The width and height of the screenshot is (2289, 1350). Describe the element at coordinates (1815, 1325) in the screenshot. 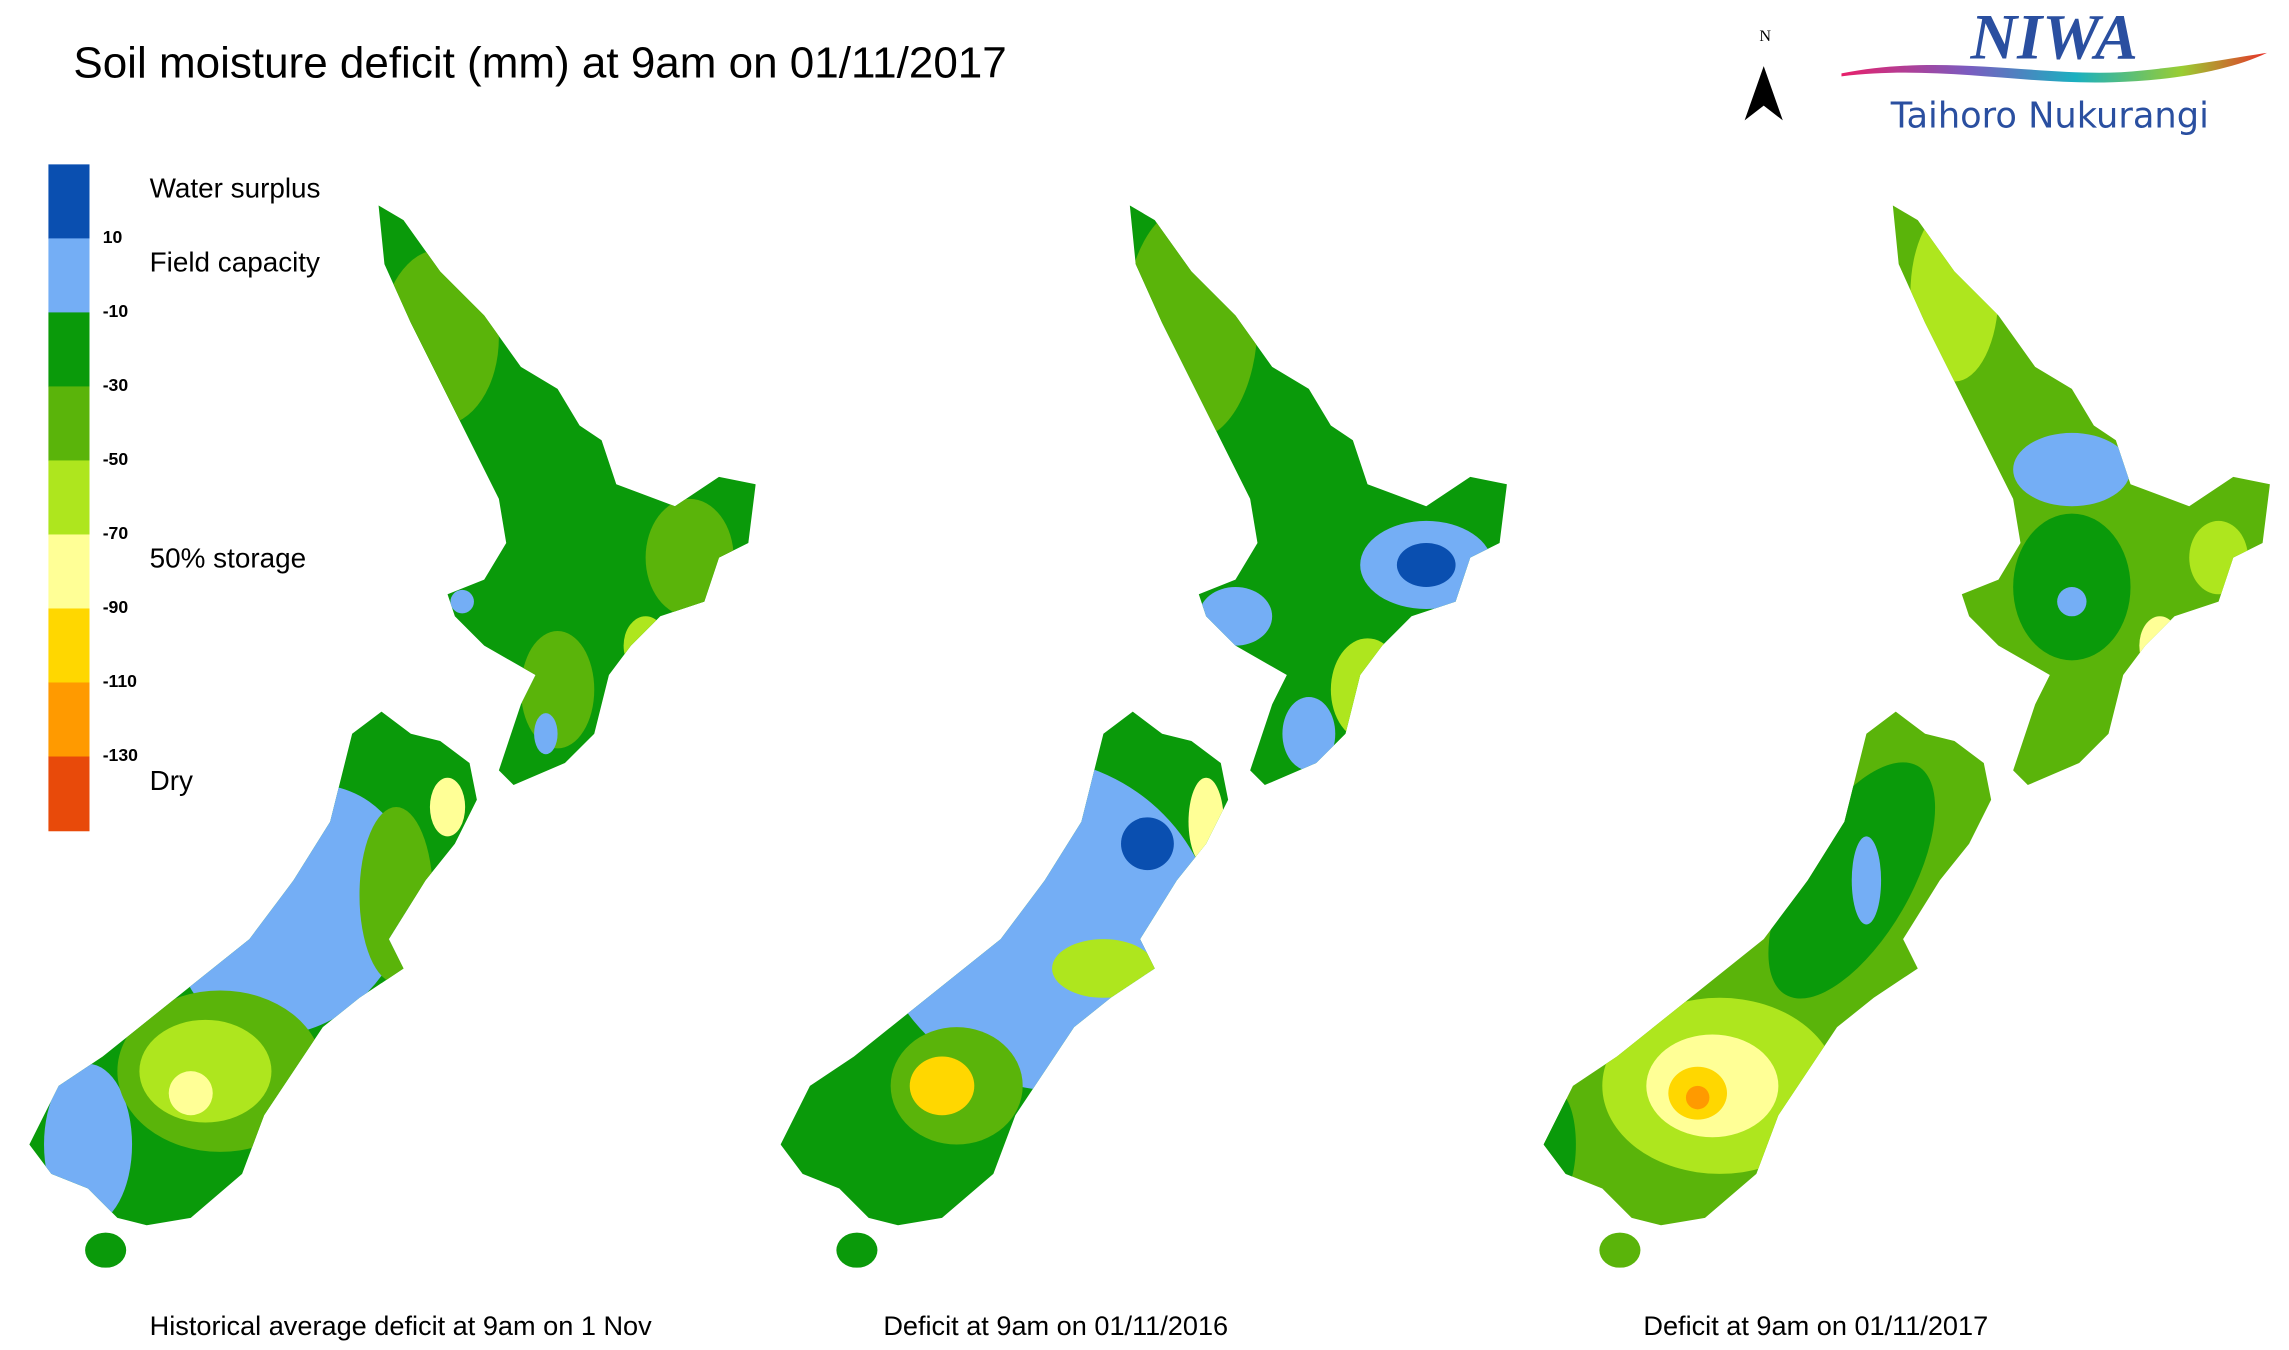

I see `map-caption: Deficit at 9am on 01/11/2017` at that location.